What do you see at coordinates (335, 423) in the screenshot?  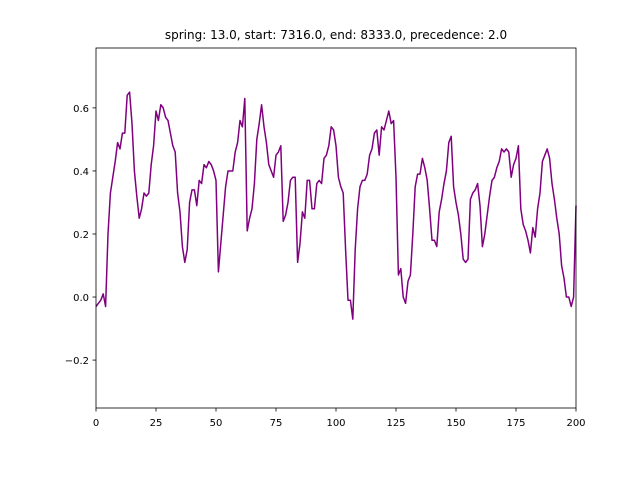 I see `x-tick-label: 100` at bounding box center [335, 423].